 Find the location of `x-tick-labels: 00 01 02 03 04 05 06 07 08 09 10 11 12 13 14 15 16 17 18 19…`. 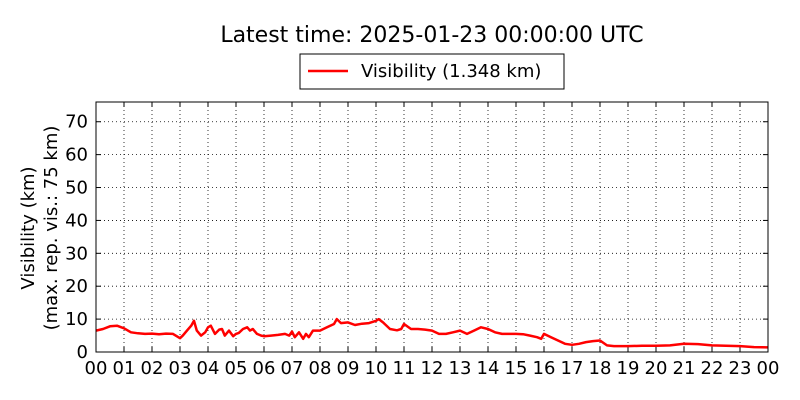

x-tick-labels: 00 01 02 03 04 05 06 07 08 09 10 11 12 13 14 15 16 17 18 19… is located at coordinates (432, 368).